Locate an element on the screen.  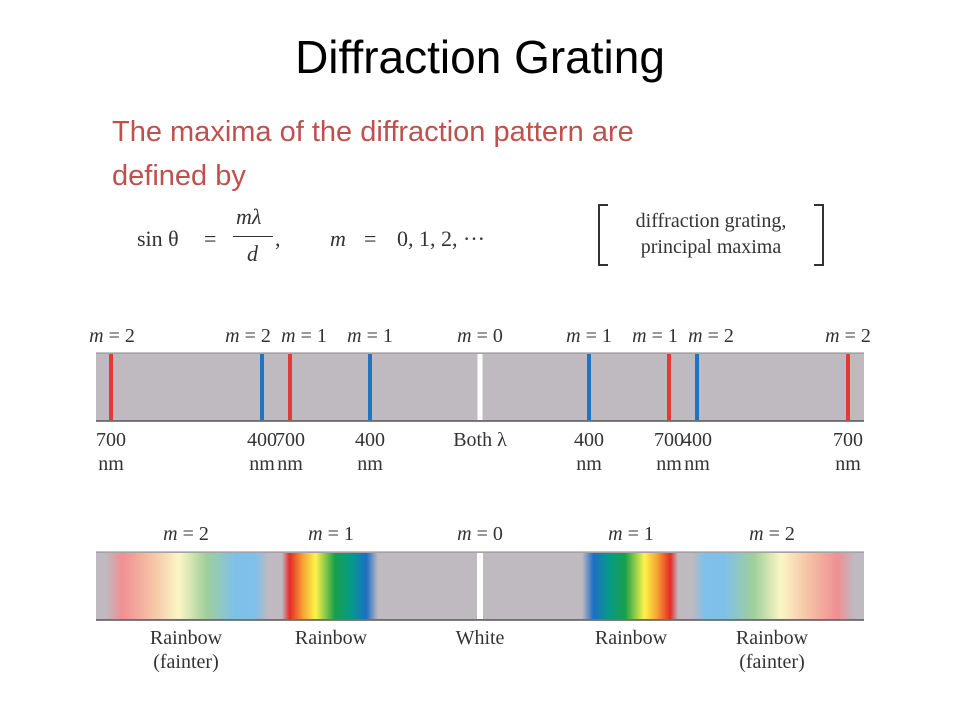
spectrum-order-label-5: m = 2 is located at coordinates (772, 534).